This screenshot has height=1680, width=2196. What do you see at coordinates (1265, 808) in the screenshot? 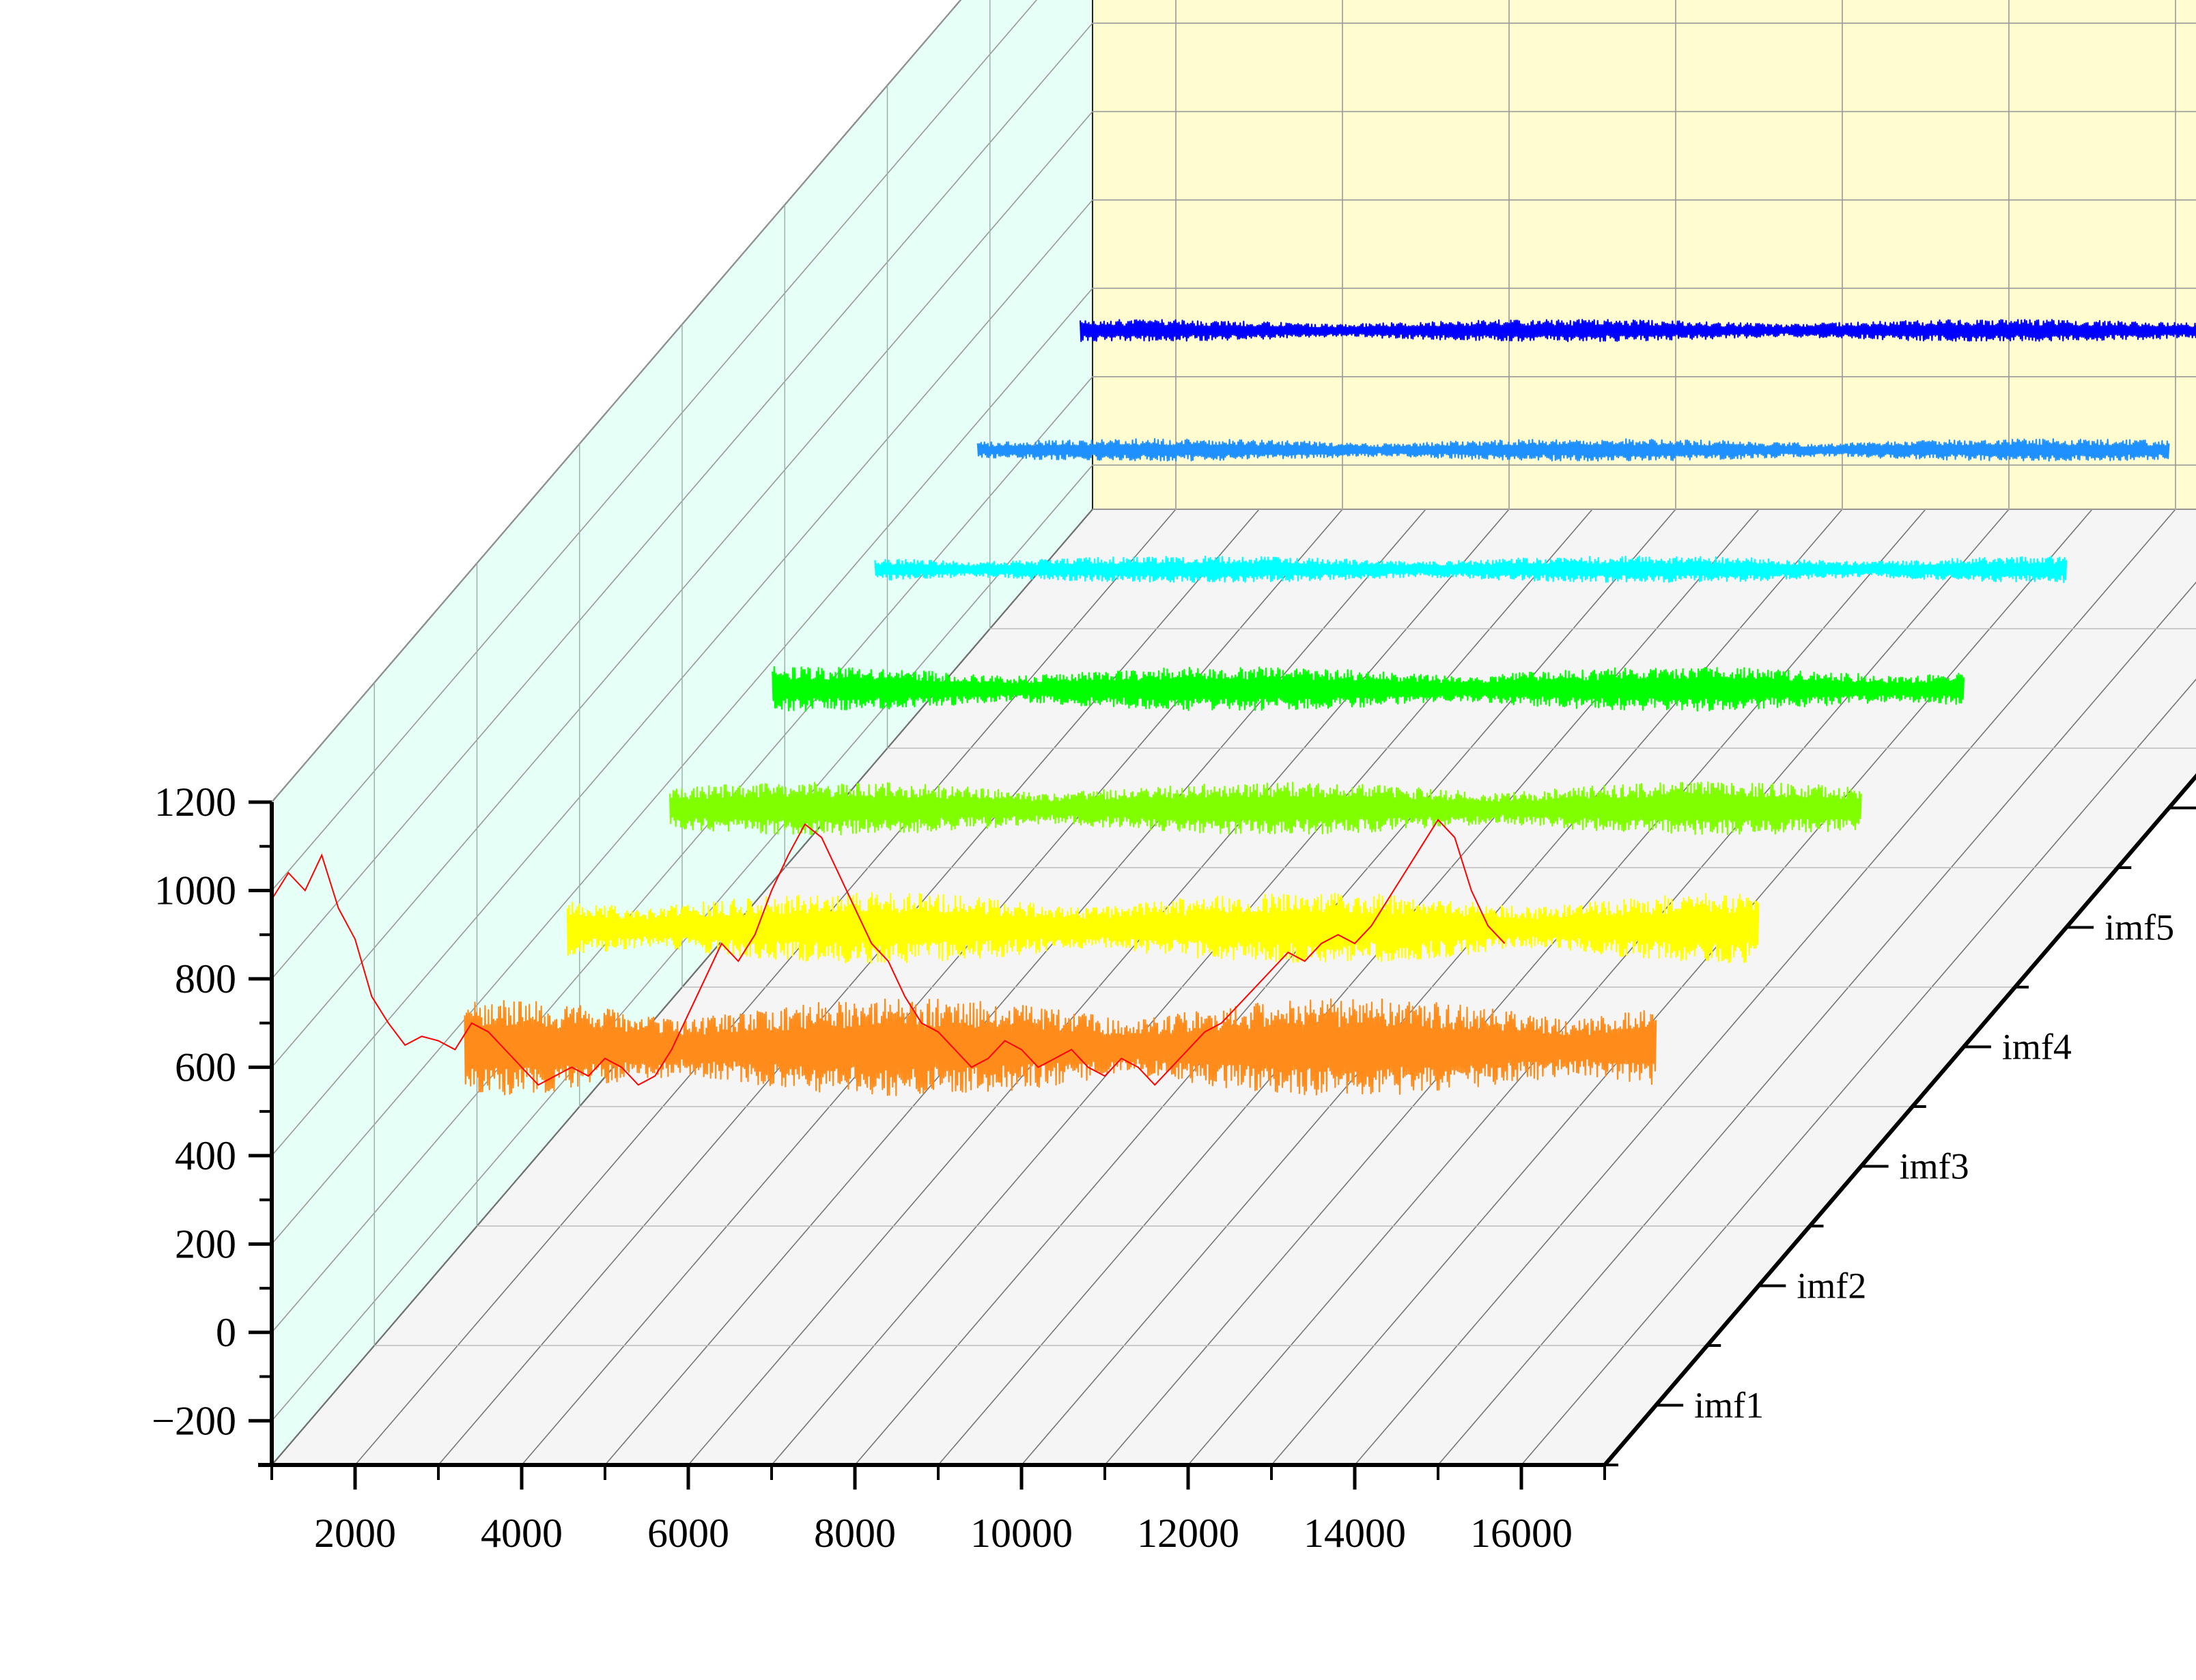
I see `series-imf3` at bounding box center [1265, 808].